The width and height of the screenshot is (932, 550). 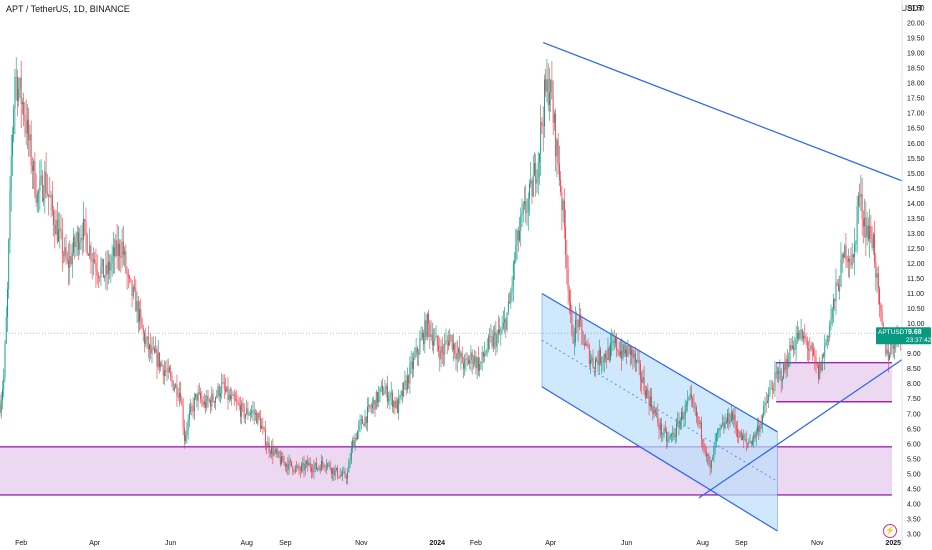 I want to click on channel-lower-line, so click(x=659, y=459).